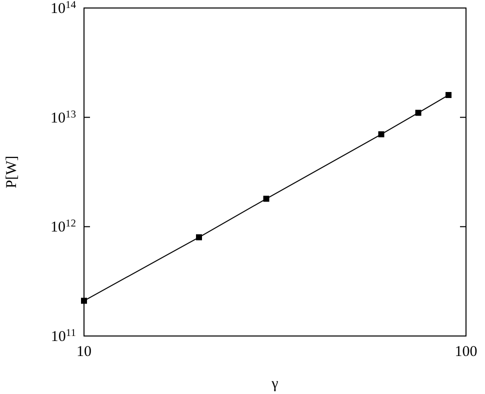 This screenshot has width=485, height=394. Describe the element at coordinates (274, 384) in the screenshot. I see `x-axis-title: γ` at that location.